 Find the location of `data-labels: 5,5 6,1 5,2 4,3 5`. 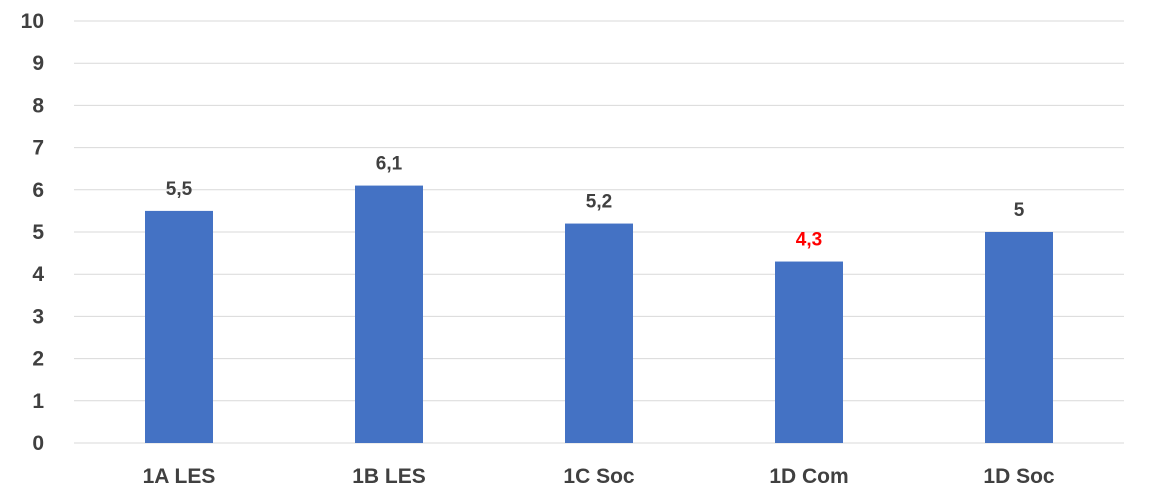

data-labels: 5,5 6,1 5,2 4,3 5 is located at coordinates (595, 202).